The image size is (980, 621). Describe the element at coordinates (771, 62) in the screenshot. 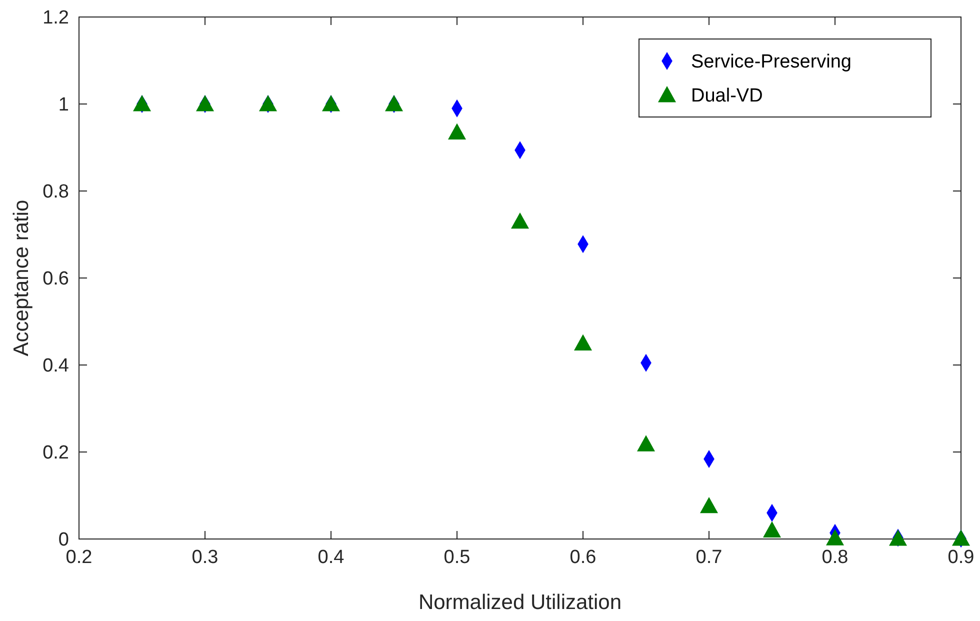

I see `legend-label: Service-Preserving` at that location.